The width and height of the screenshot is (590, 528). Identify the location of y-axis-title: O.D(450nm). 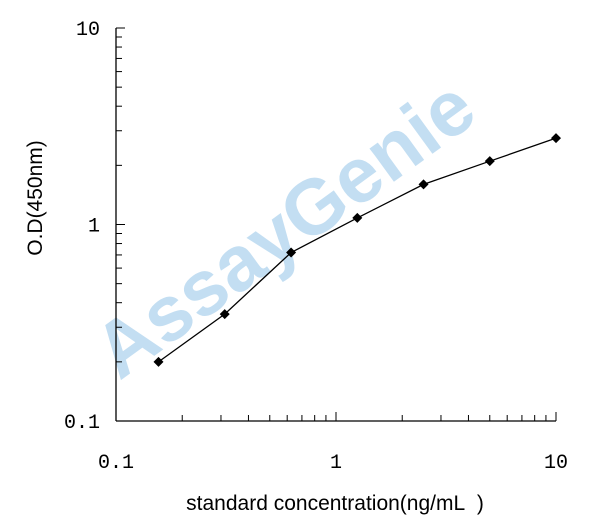
(35, 198).